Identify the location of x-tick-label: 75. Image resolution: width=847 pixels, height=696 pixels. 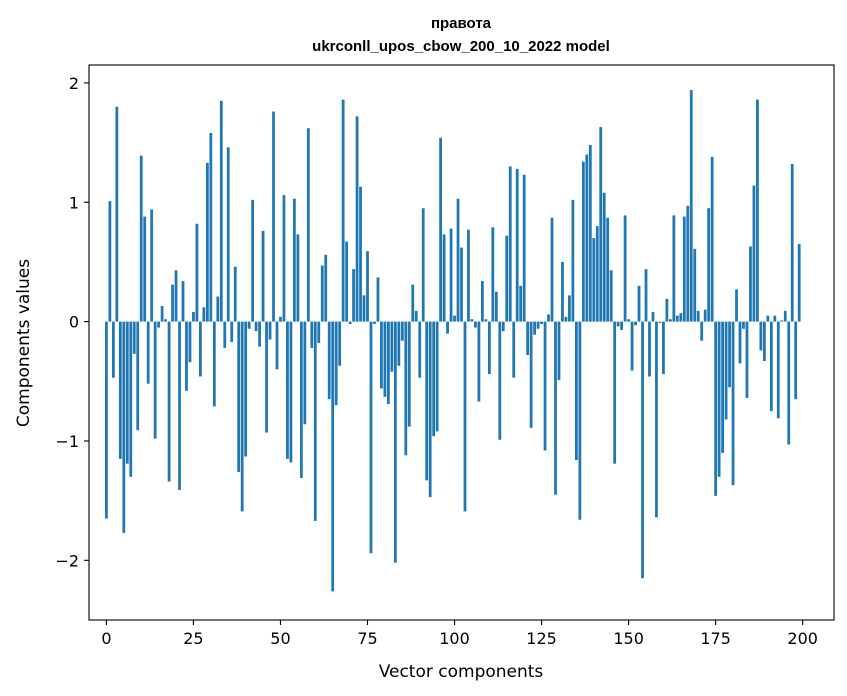
(367, 638).